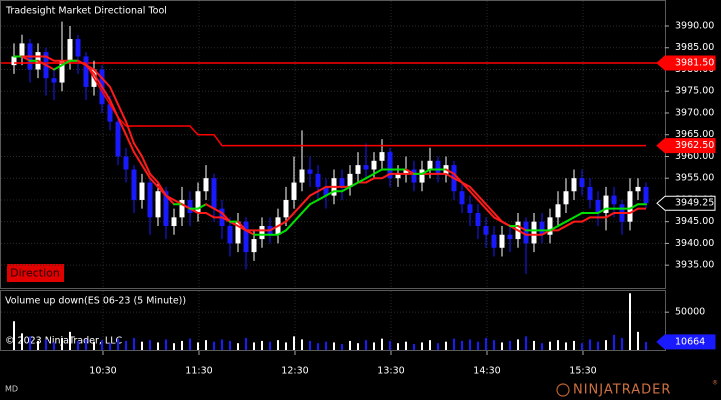 The image size is (721, 400). What do you see at coordinates (690, 341) in the screenshot?
I see `volume-tag: 10664` at bounding box center [690, 341].